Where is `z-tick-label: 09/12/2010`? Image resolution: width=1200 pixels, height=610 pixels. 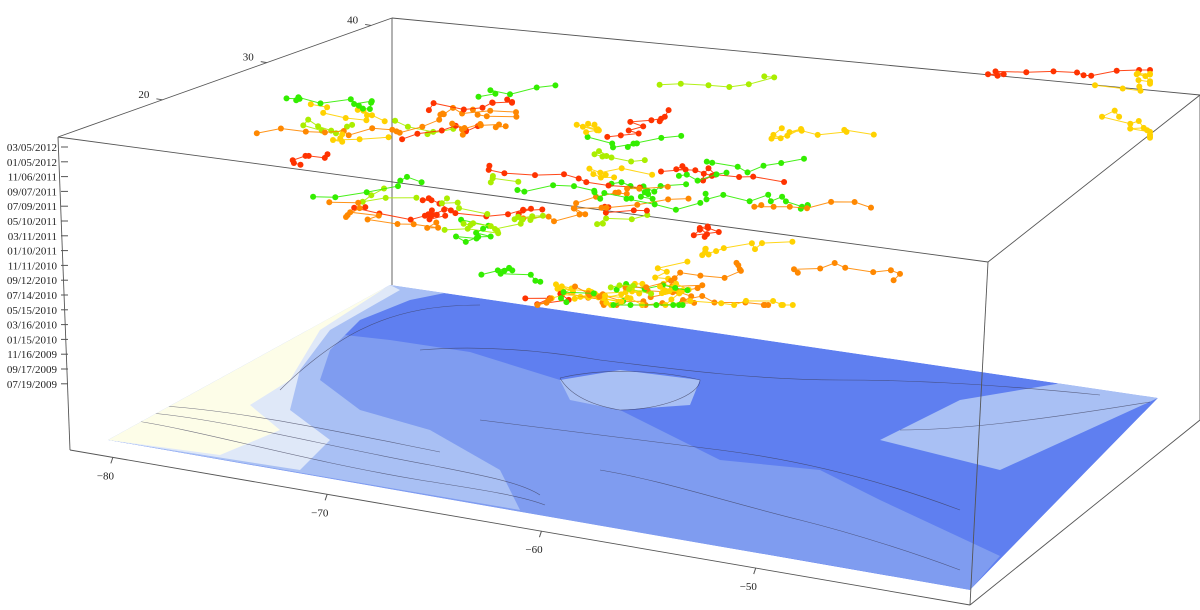
z-tick-label: 09/12/2010 is located at coordinates (32, 281).